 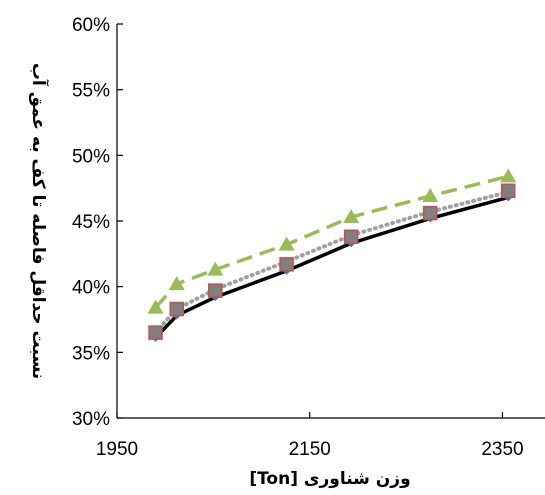 What do you see at coordinates (502, 449) in the screenshot?
I see `x-tick-label: 2350` at bounding box center [502, 449].